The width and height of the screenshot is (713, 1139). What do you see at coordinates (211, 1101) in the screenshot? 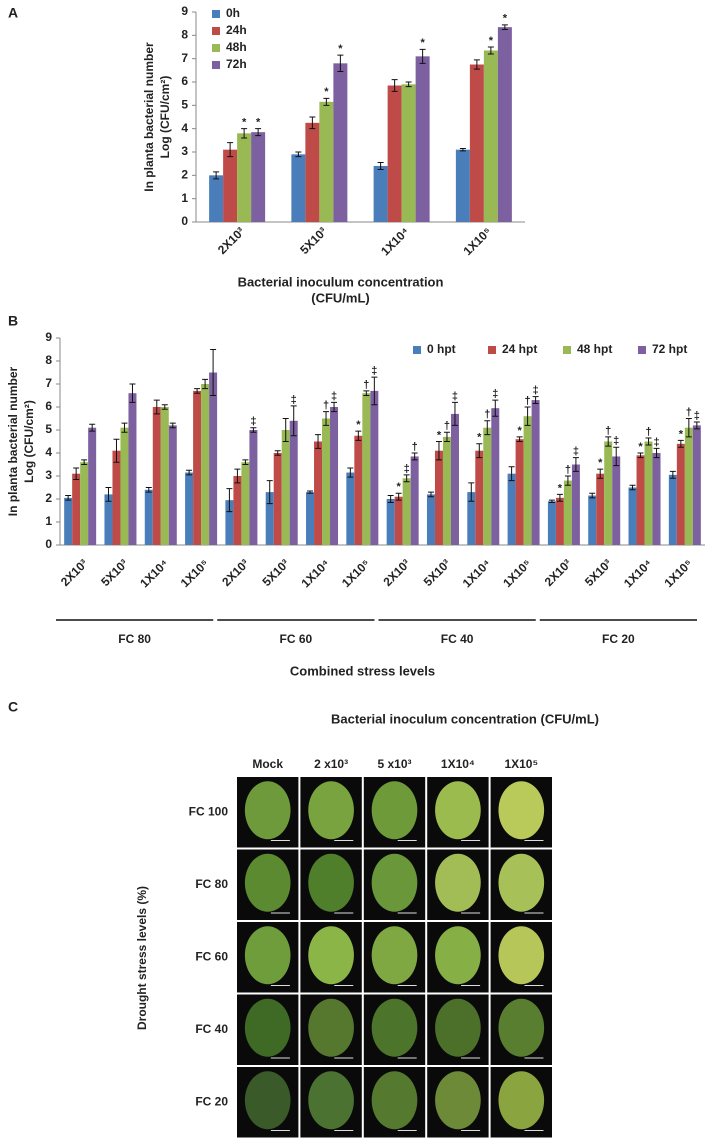
I see `photo-row-label: FC 20` at bounding box center [211, 1101].